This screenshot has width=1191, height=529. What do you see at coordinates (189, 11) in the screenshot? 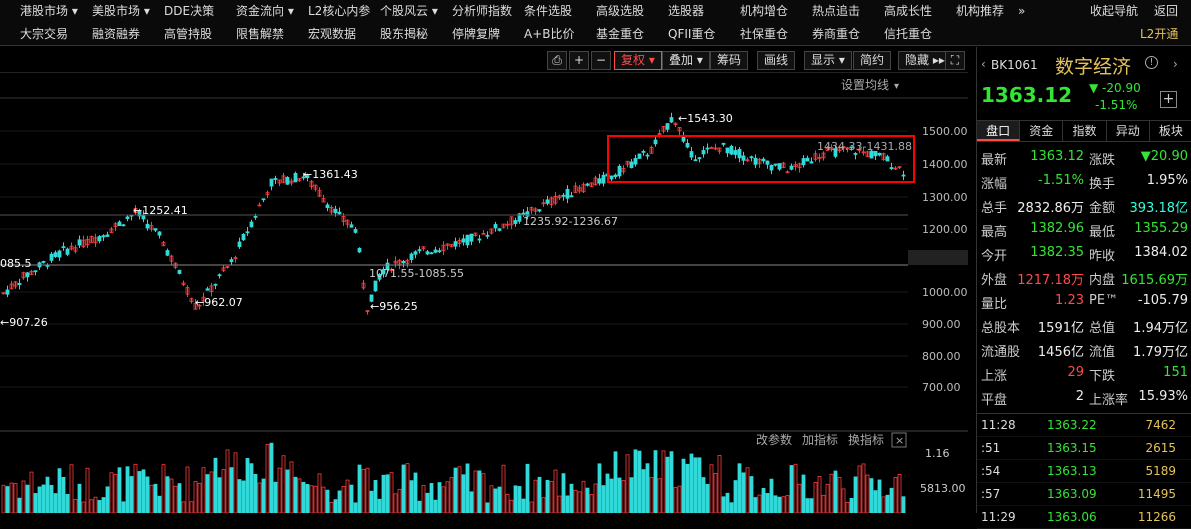
I see `nav-dde: DDE决策` at bounding box center [189, 11].